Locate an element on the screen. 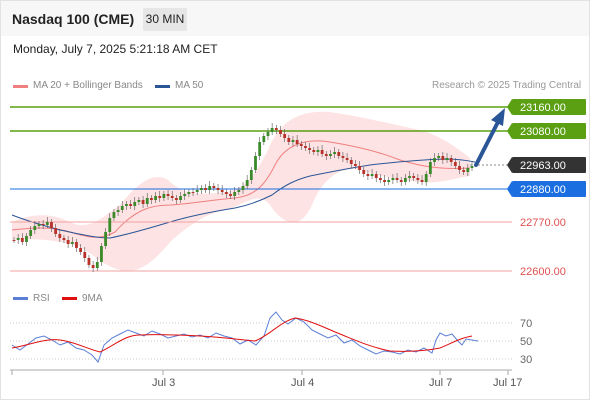  ma20-swatch is located at coordinates (20, 86).